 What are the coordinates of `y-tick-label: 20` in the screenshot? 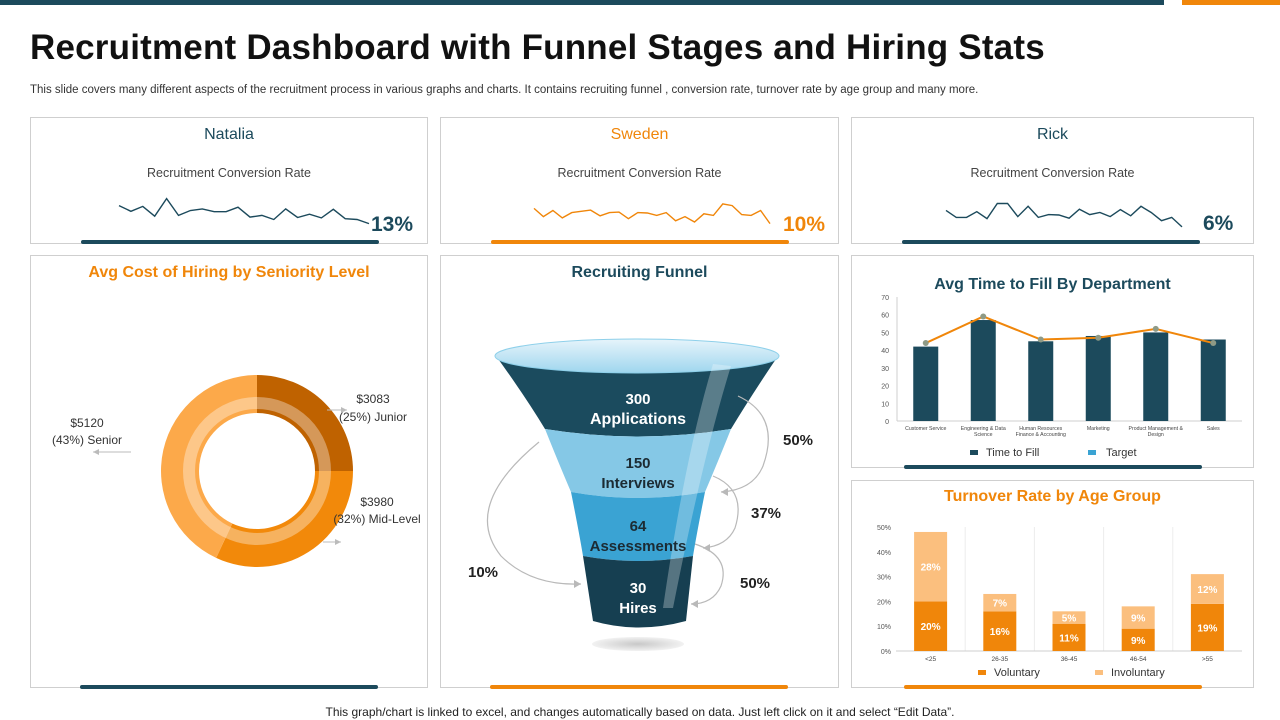 It's located at (885, 387).